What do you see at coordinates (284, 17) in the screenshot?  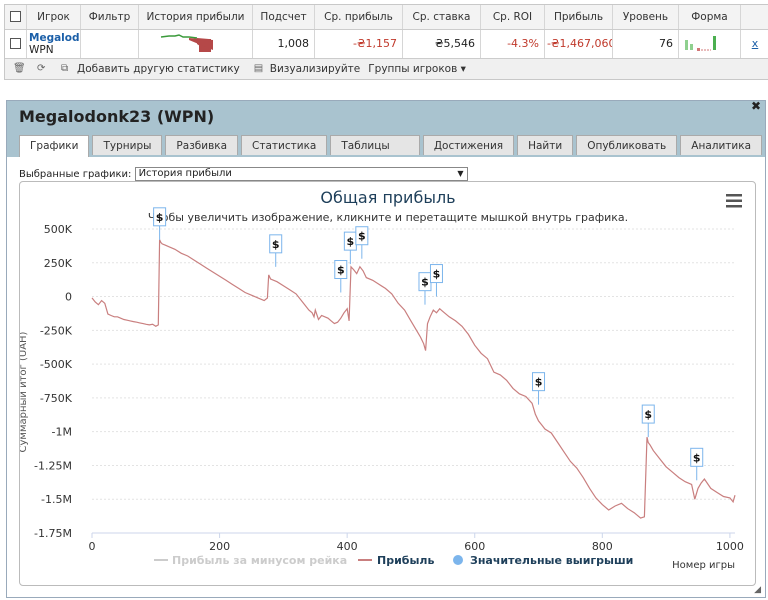 I see `header-count: Подсчет` at bounding box center [284, 17].